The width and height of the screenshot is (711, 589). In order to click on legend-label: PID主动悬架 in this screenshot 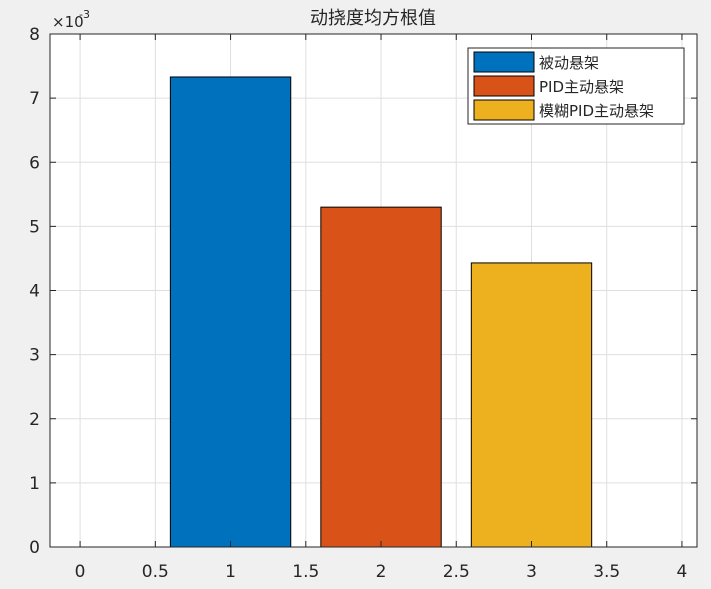, I will do `click(581, 87)`.